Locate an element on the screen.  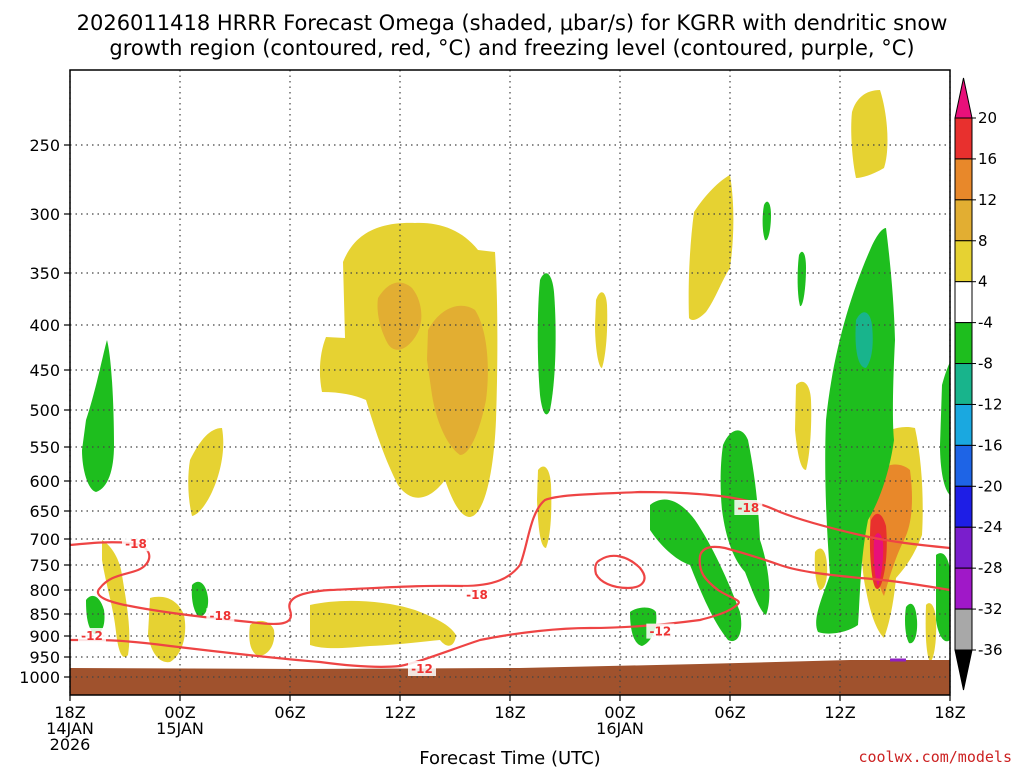
y-tick-label: 250 is located at coordinates (44, 145).